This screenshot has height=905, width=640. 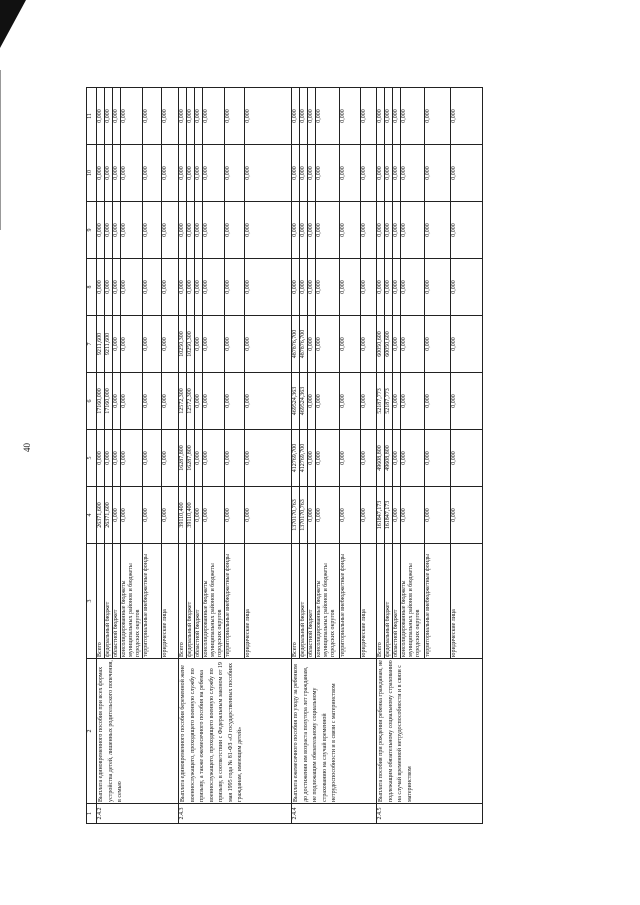 I want to click on value-cell: 412769,700, so click(x=303, y=458).